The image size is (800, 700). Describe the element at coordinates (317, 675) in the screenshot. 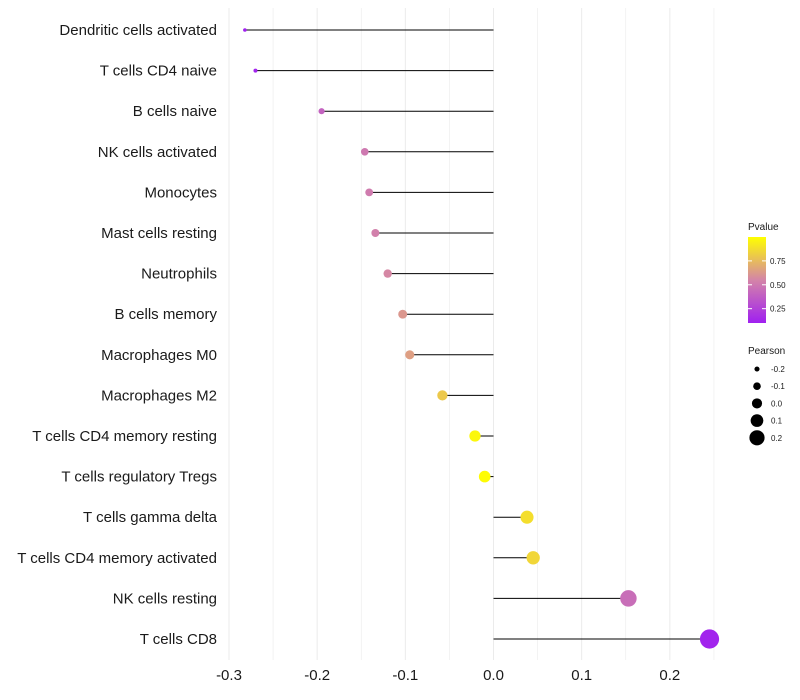

I see `x-tick-label: -0.2` at that location.